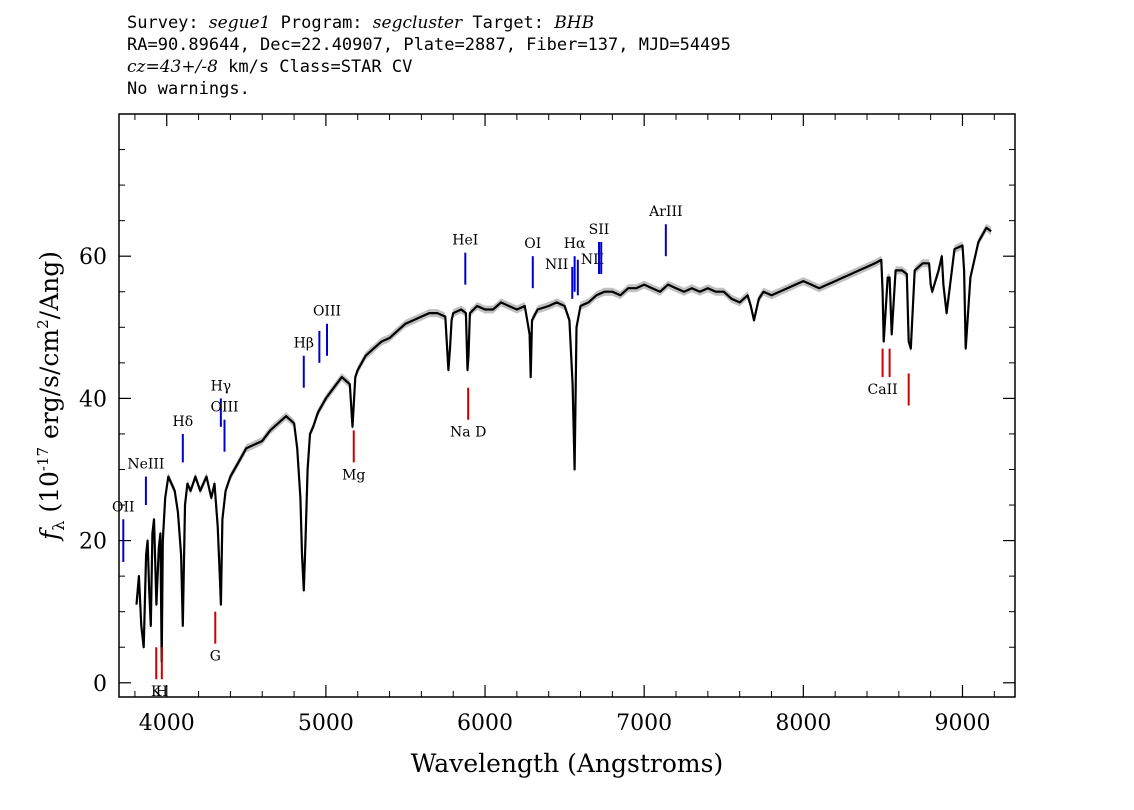 This screenshot has width=1134, height=810. What do you see at coordinates (962, 723) in the screenshot?
I see `x-tick-label: 9000` at bounding box center [962, 723].